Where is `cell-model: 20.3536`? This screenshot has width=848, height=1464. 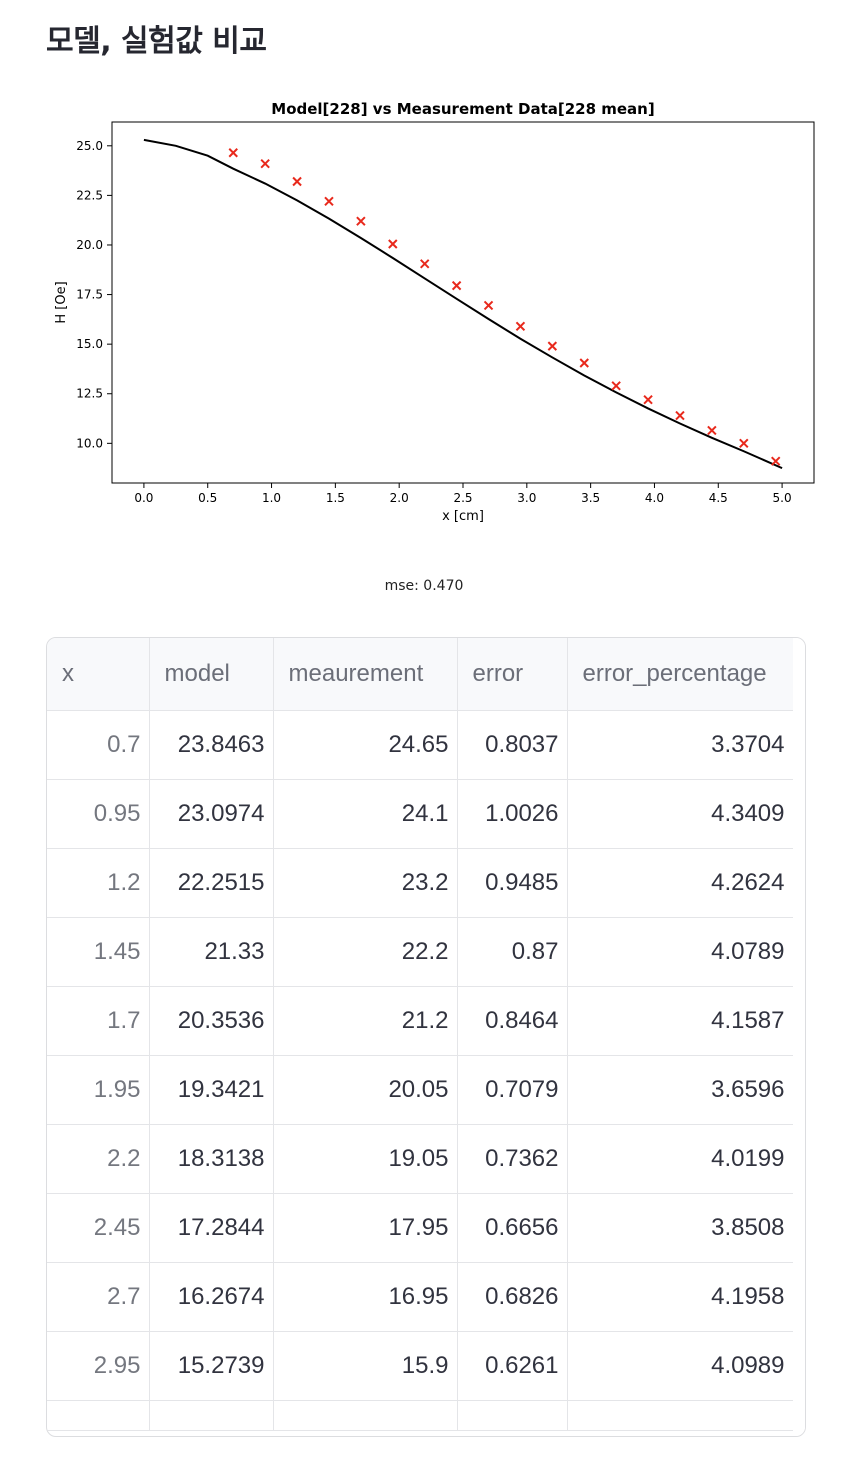
cell-model: 20.3536 is located at coordinates (211, 1021).